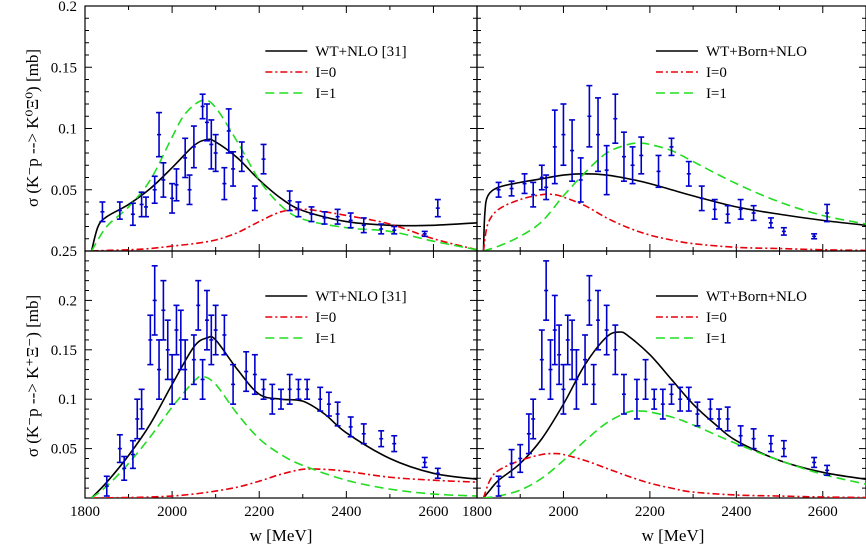  Describe the element at coordinates (67, 400) in the screenshot. I see `y-tick-label: 0.1` at that location.